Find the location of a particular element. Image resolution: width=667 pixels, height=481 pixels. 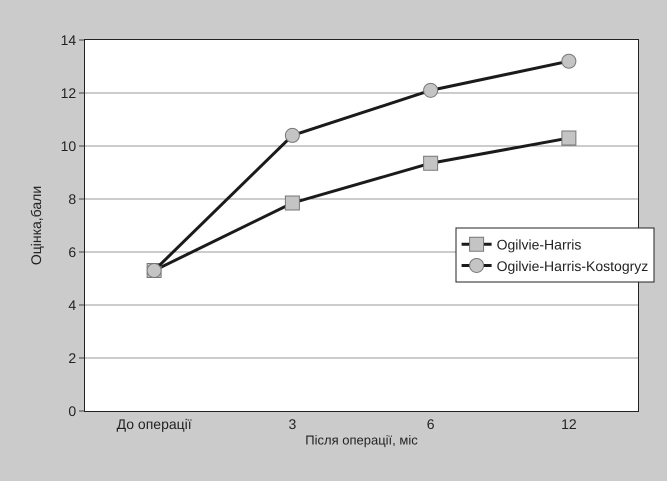

y-tick-label: 12 is located at coordinates (68, 92).